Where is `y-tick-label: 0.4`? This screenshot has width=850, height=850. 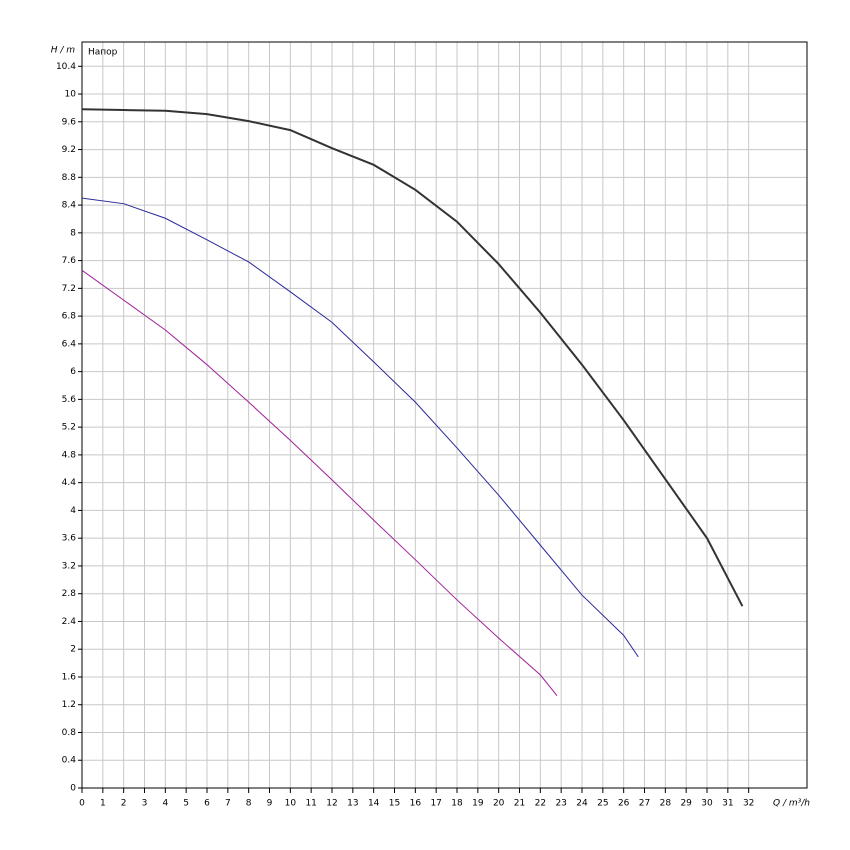
y-tick-label: 0.4 is located at coordinates (69, 761).